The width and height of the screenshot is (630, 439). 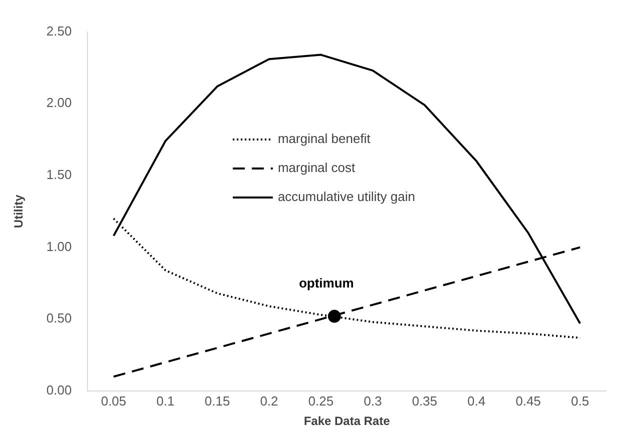 What do you see at coordinates (347, 196) in the screenshot?
I see `legend-label: accumulative utility gain` at bounding box center [347, 196].